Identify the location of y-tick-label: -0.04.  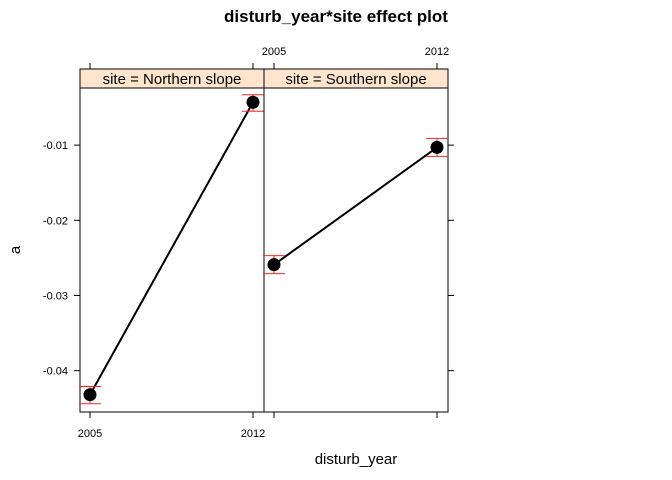
(55, 372).